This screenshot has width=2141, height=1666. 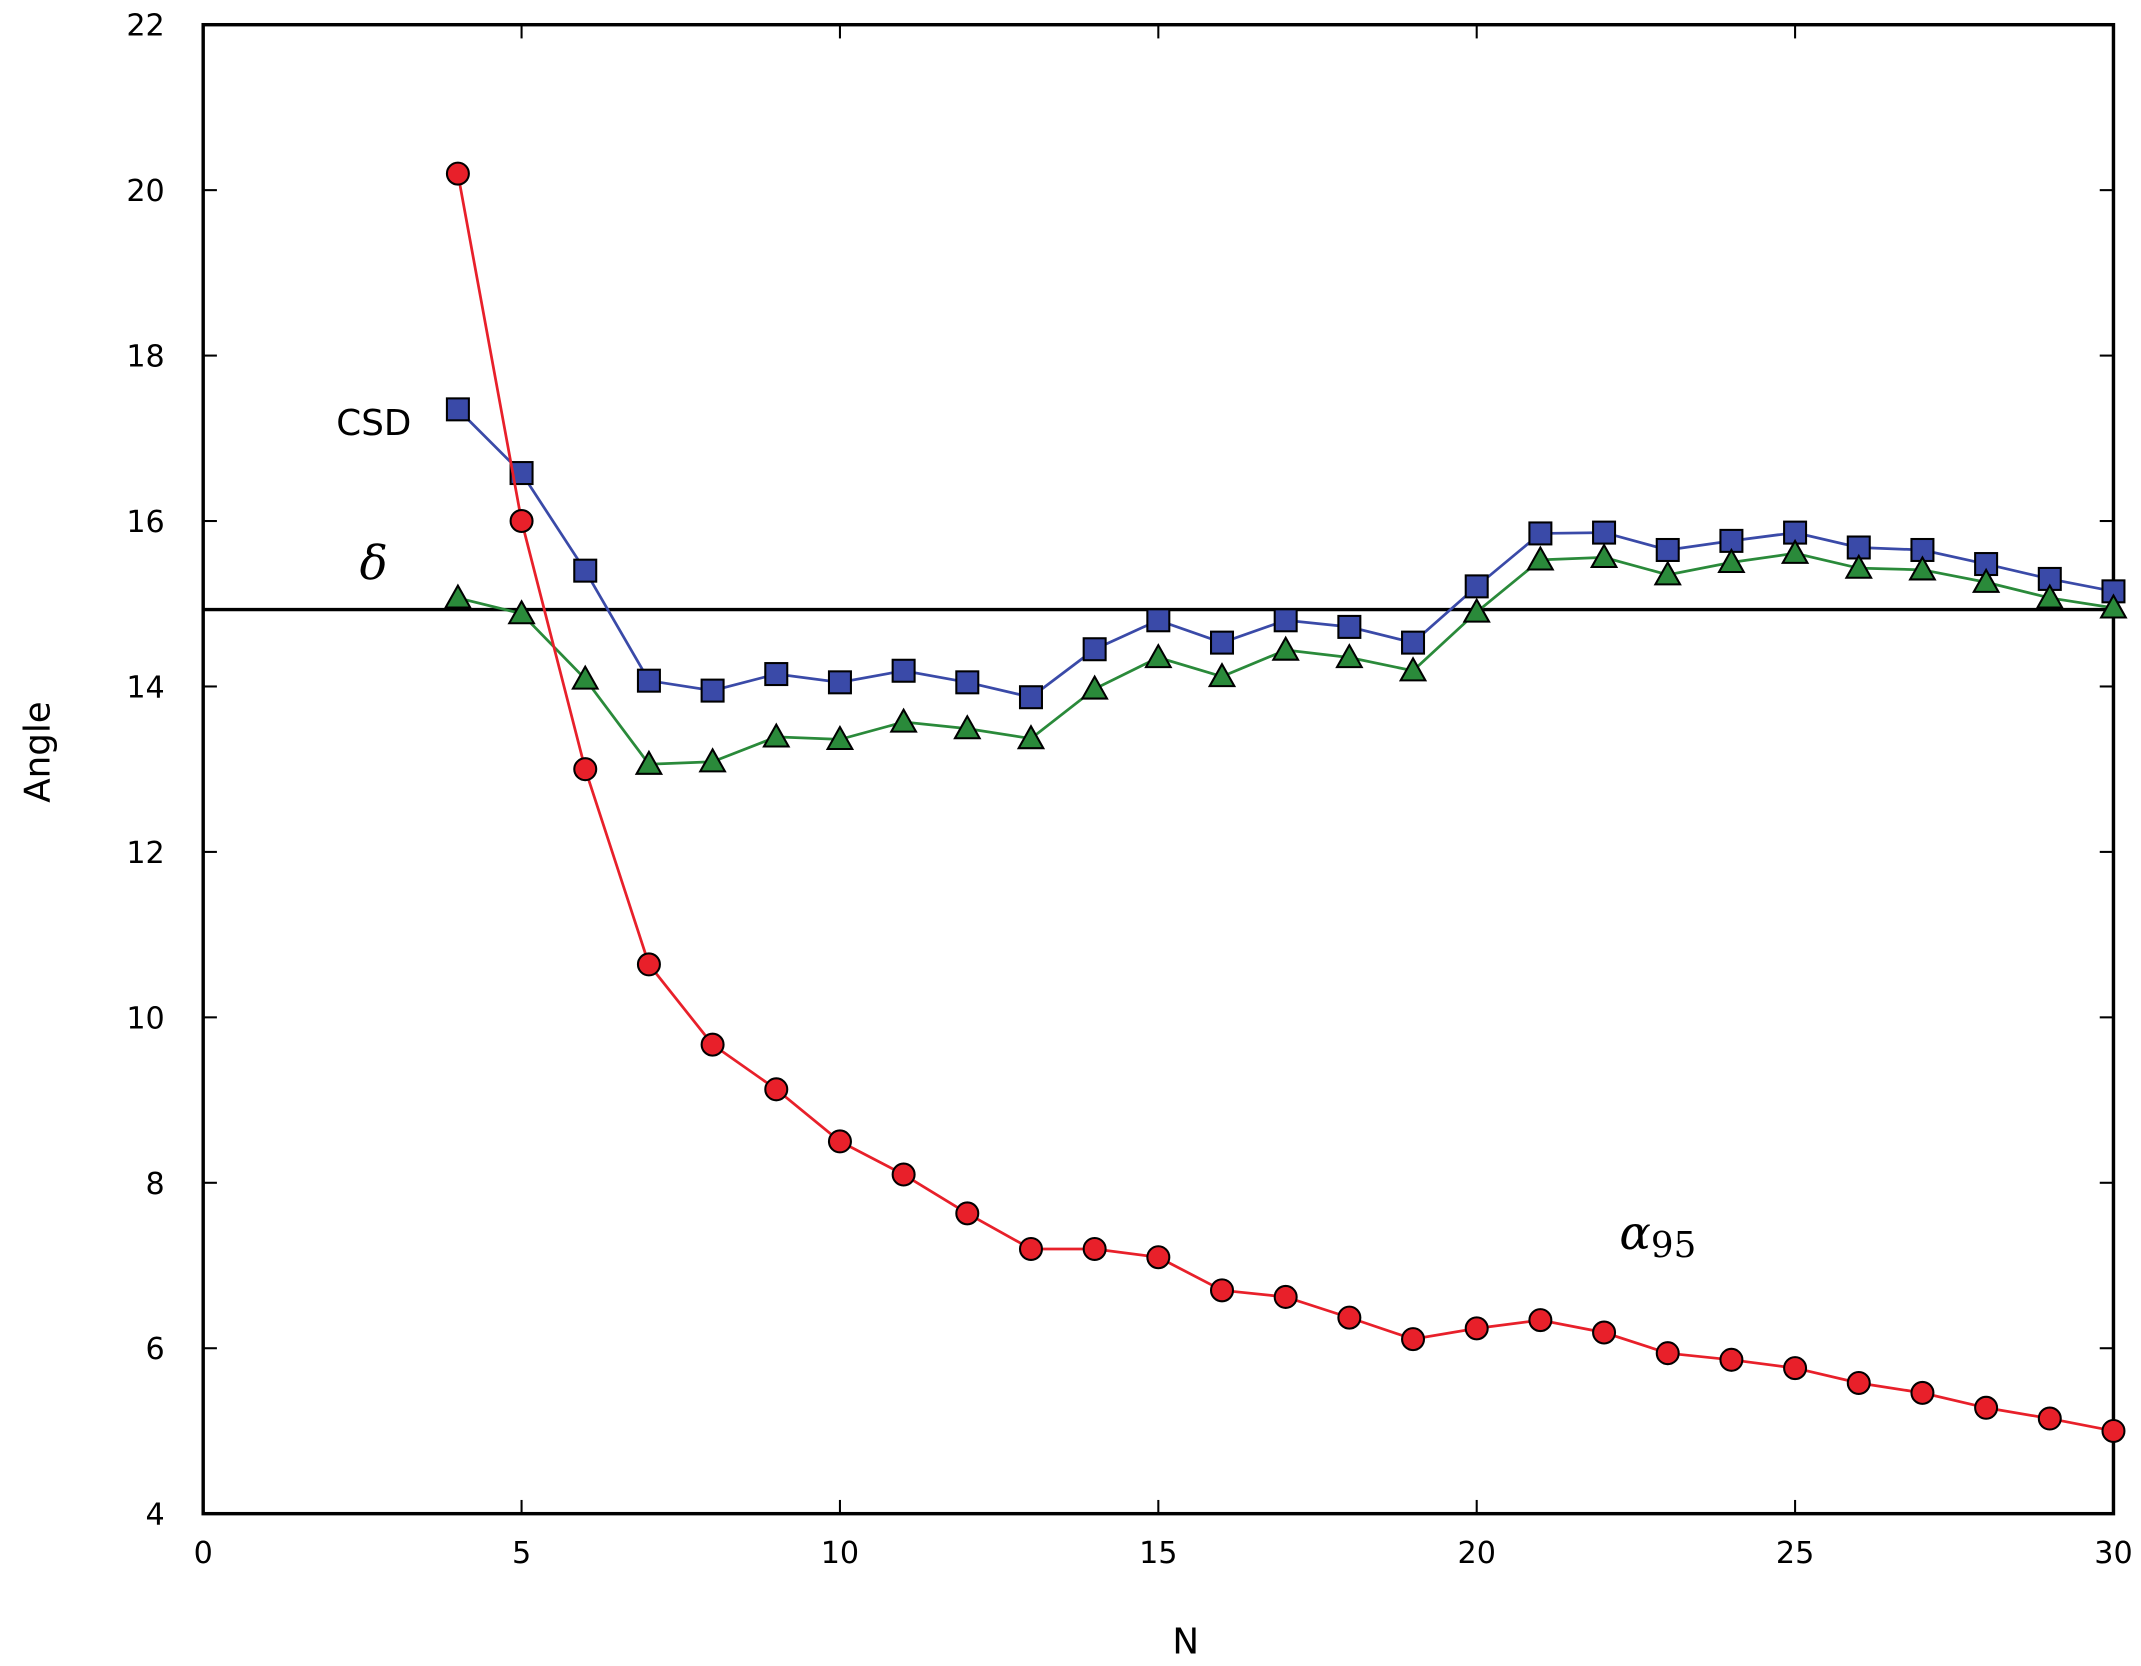 I want to click on x-tick-label: 10, so click(x=840, y=1553).